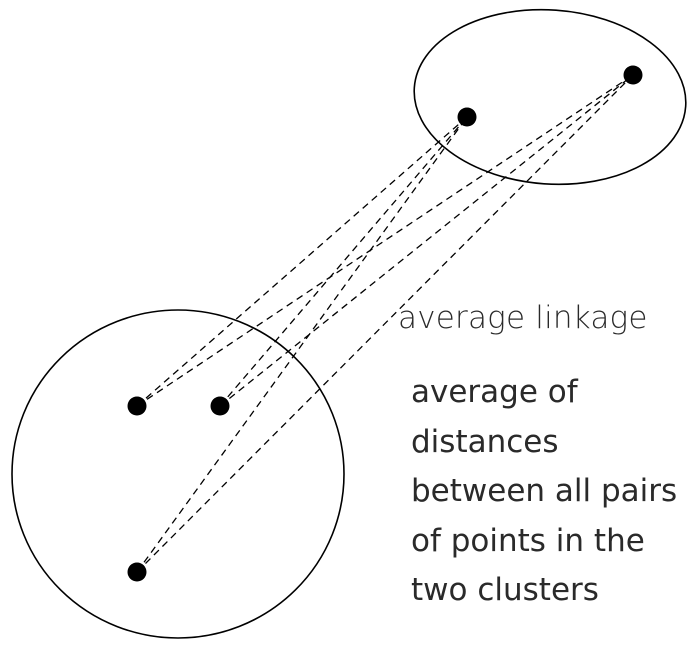 This screenshot has height=650, width=696. Describe the element at coordinates (544, 491) in the screenshot. I see `description-line: between all pairs` at that location.